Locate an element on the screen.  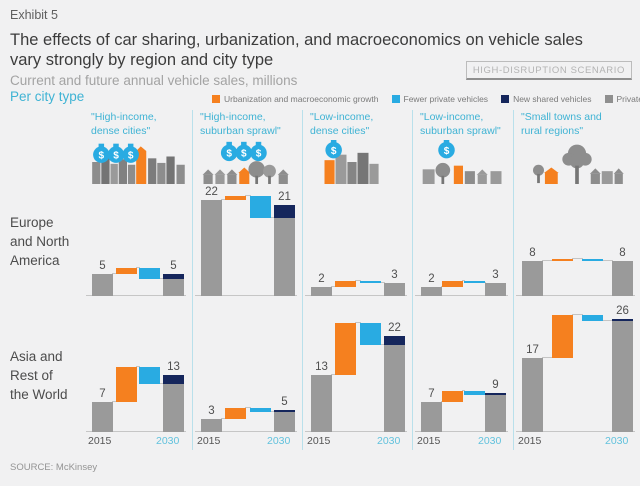
value-label-2030: 21 is located at coordinates (284, 196).